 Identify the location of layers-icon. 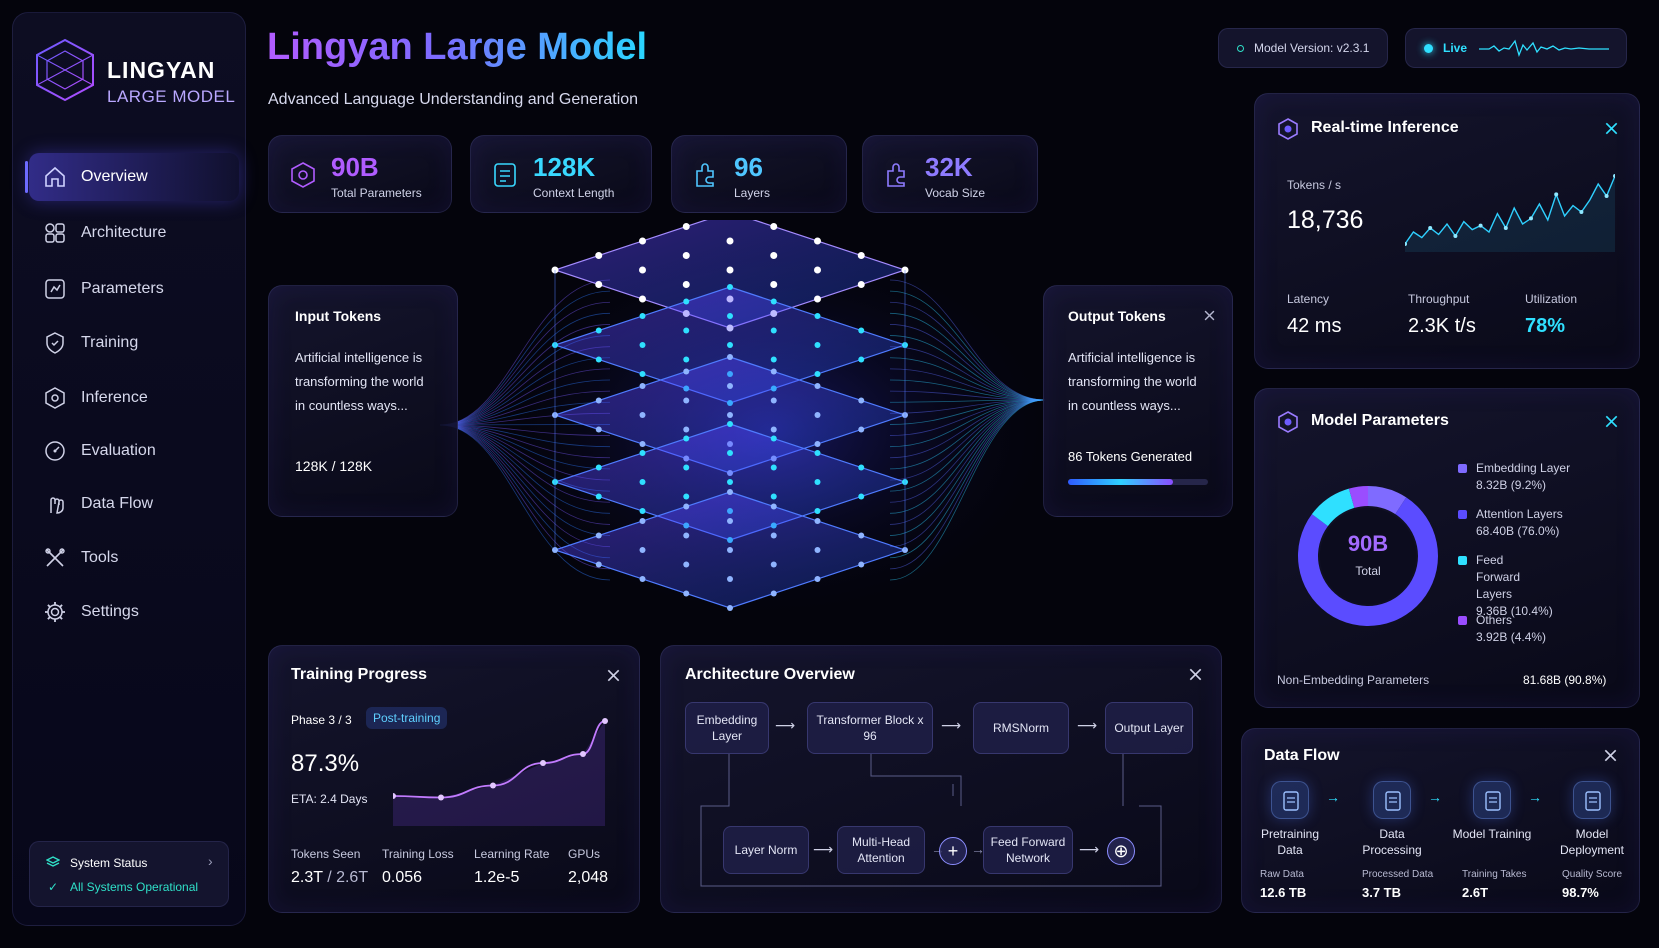
(53, 861).